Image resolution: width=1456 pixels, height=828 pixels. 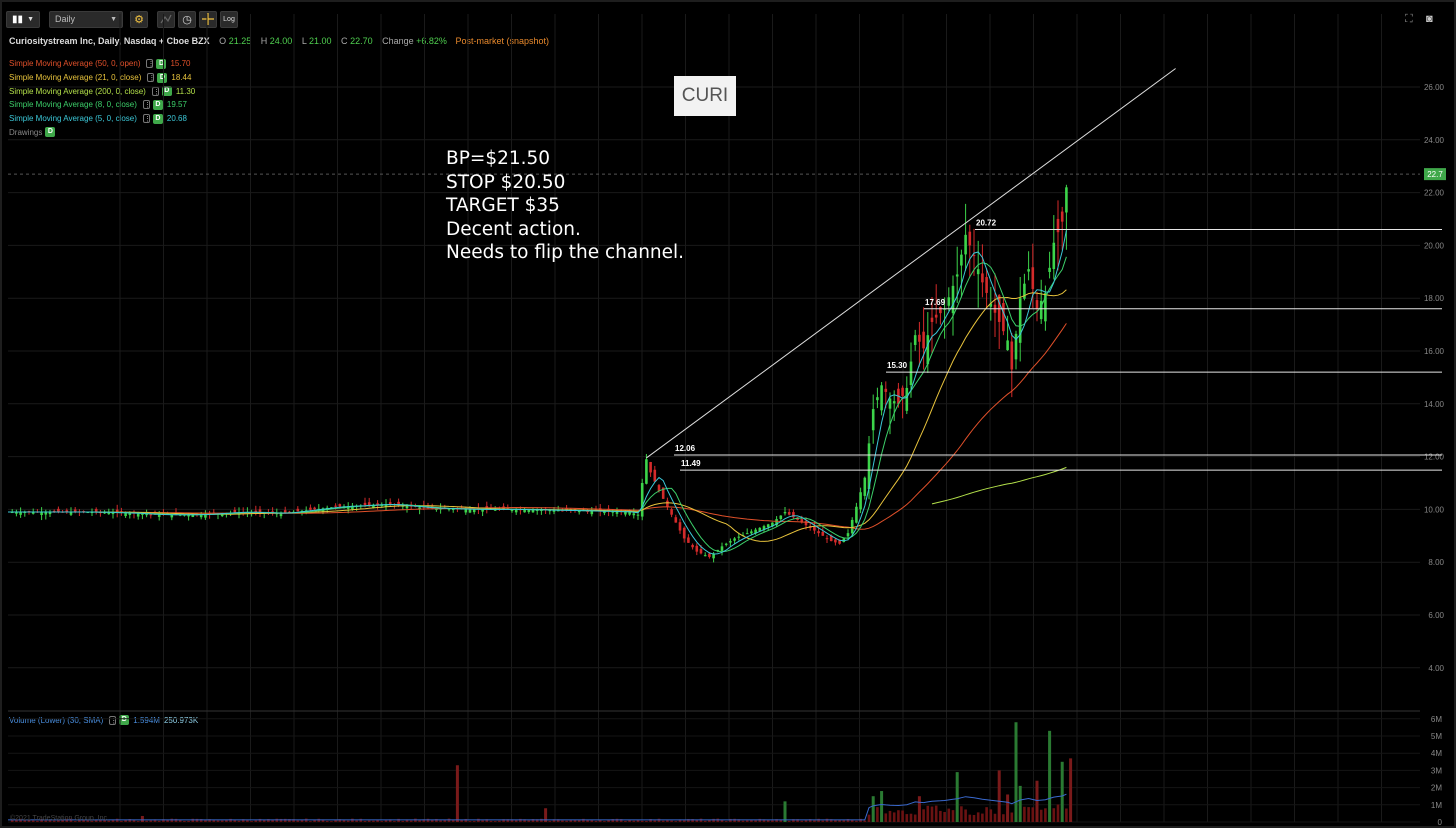 What do you see at coordinates (1435, 174) in the screenshot?
I see `last-price-label: 22.7` at bounding box center [1435, 174].